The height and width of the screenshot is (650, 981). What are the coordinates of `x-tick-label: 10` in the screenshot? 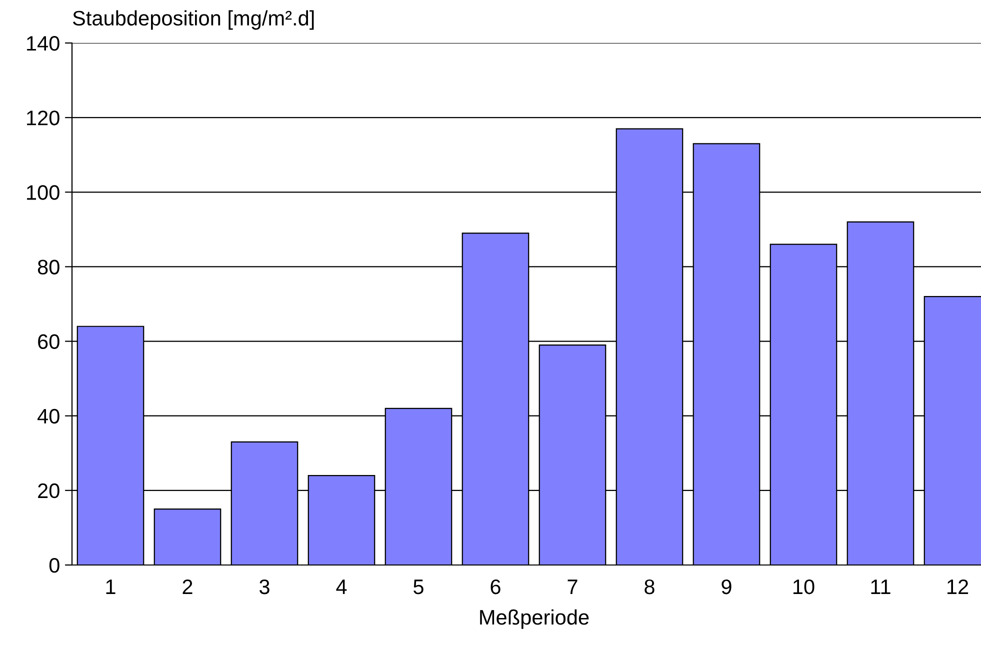 It's located at (804, 586).